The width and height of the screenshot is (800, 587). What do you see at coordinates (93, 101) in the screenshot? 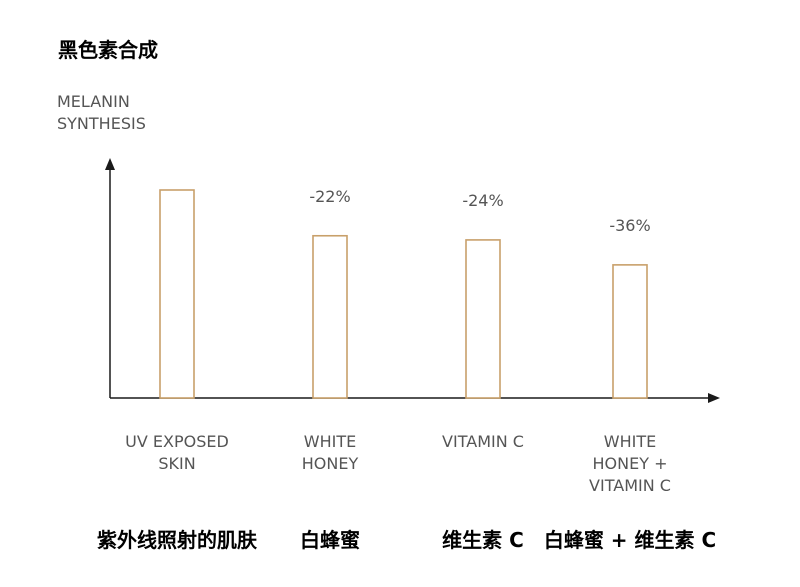
I see `y-axis-label-line: MELANIN` at bounding box center [93, 101].